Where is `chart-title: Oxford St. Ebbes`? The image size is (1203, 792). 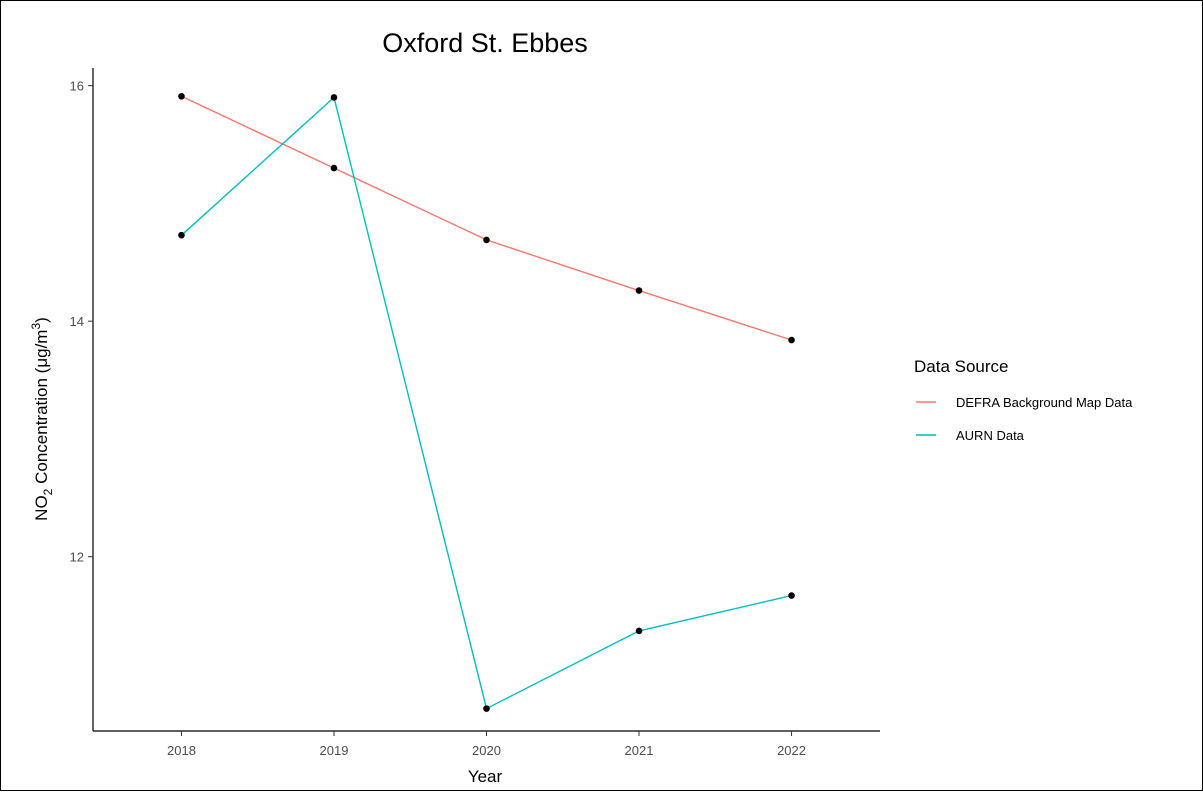 chart-title: Oxford St. Ebbes is located at coordinates (485, 43).